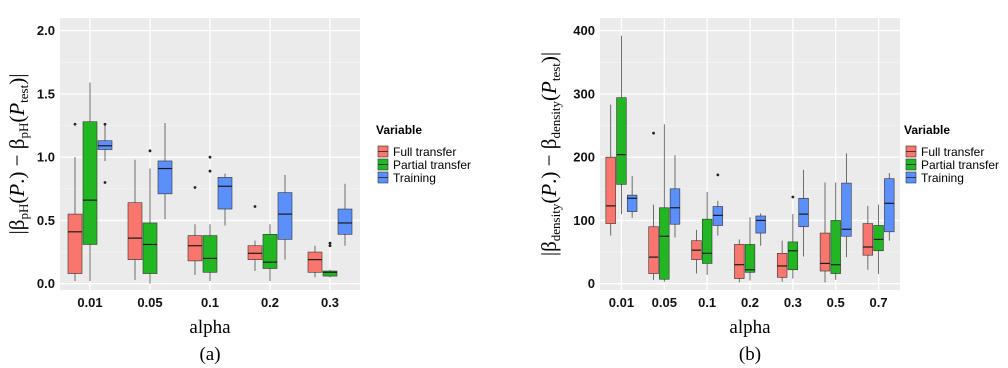 The height and width of the screenshot is (368, 1008). Describe the element at coordinates (591, 283) in the screenshot. I see `y-tick-label: 0` at that location.